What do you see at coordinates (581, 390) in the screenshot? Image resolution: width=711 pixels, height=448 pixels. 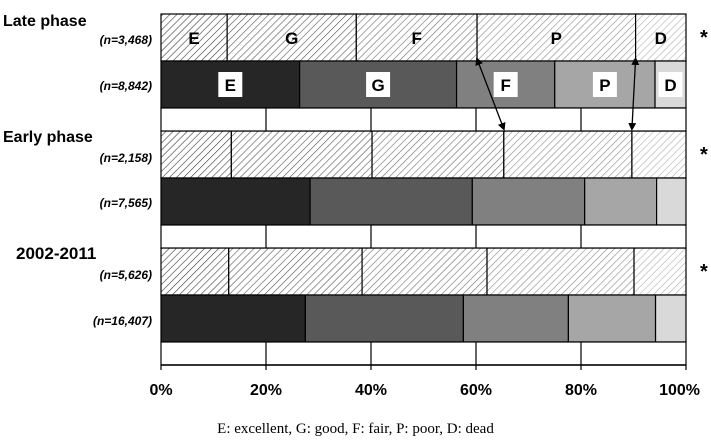 I see `x-tick-label: 80%` at bounding box center [581, 390].